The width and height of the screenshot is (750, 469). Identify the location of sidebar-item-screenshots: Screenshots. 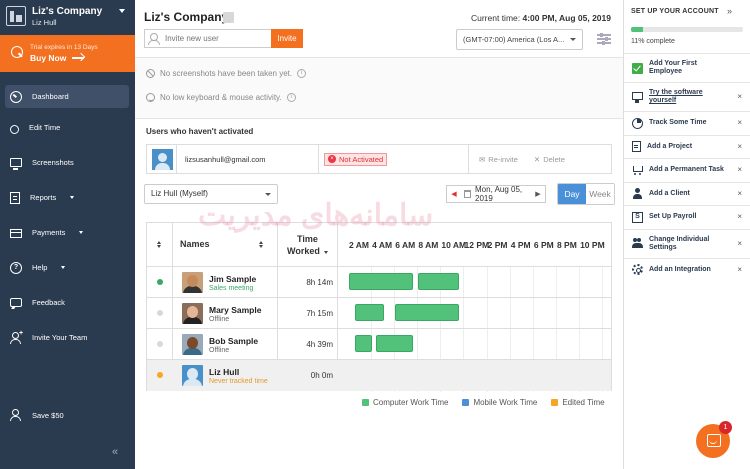
(67, 162).